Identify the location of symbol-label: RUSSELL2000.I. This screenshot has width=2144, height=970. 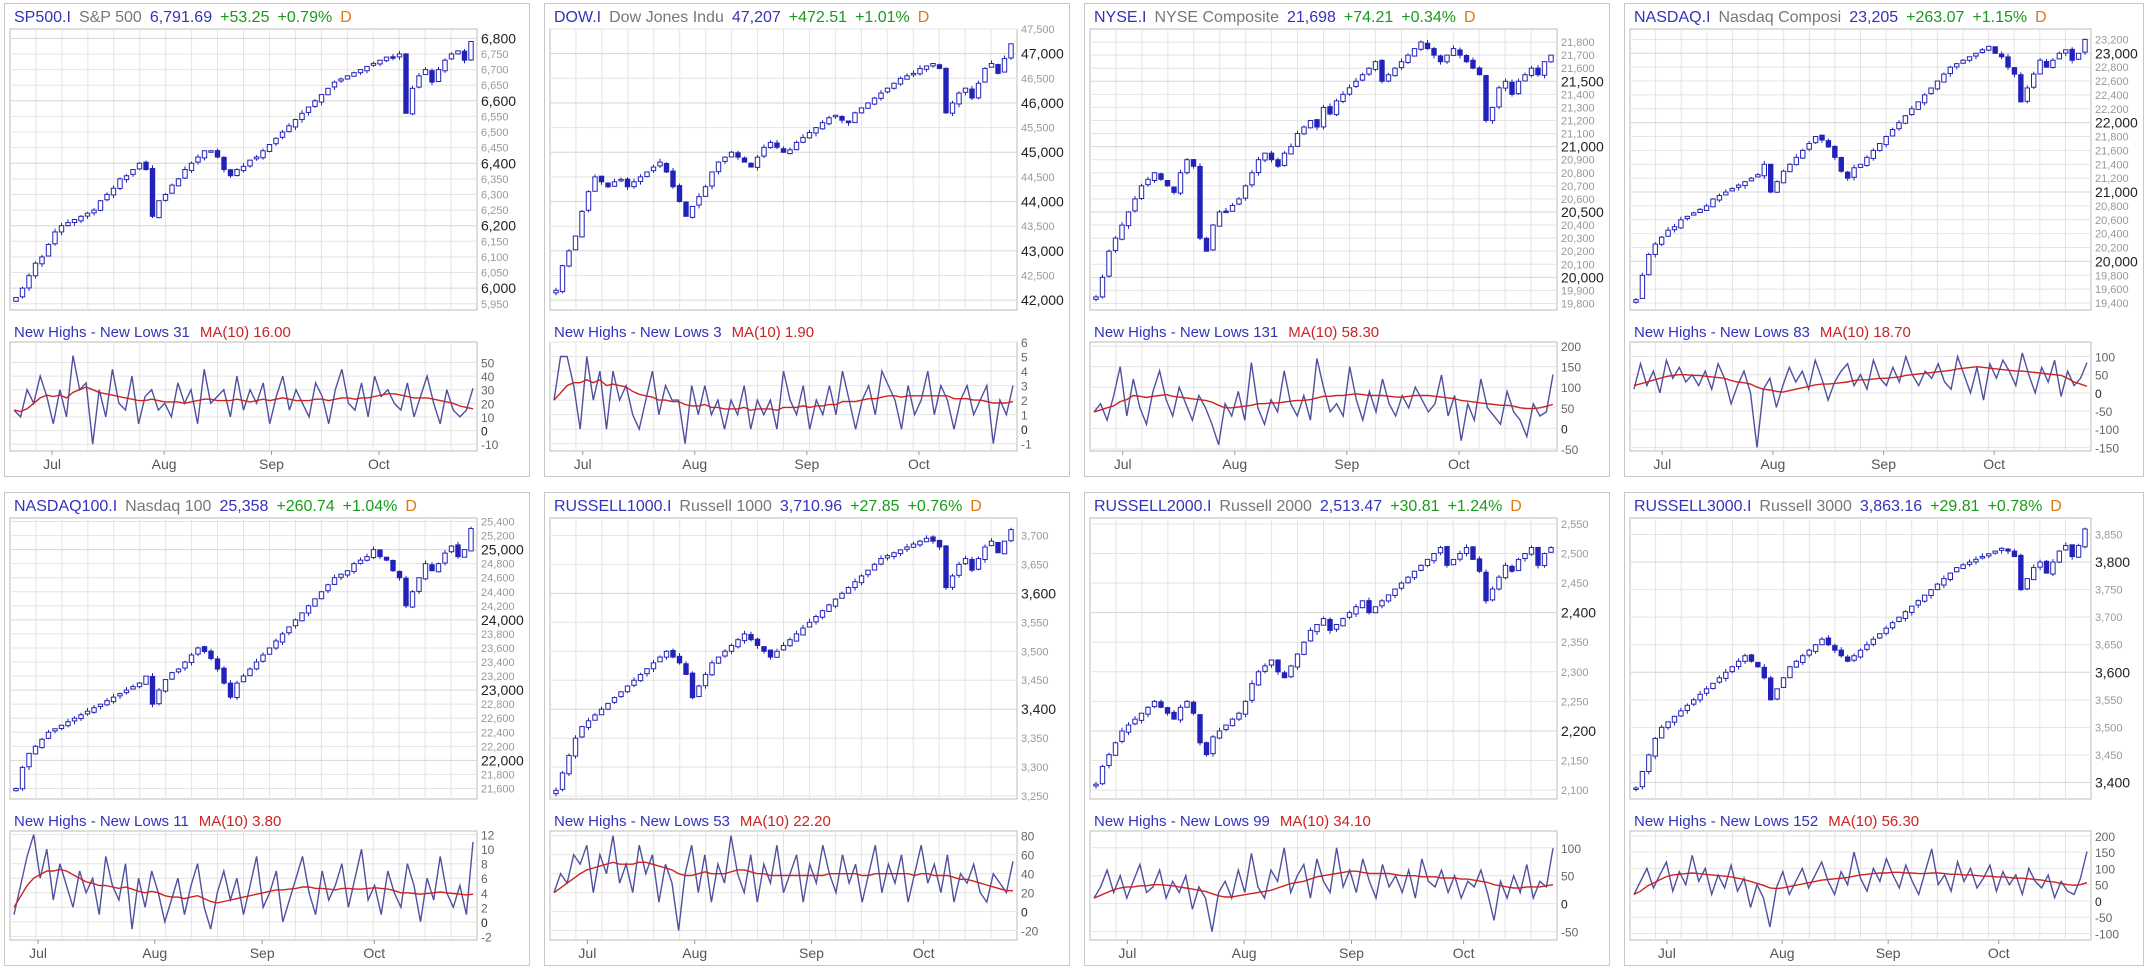
(1153, 506).